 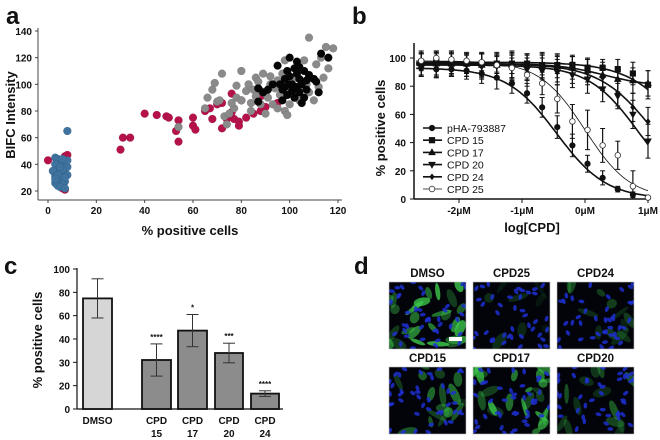 I want to click on fit-curve-CPD 25, so click(x=532, y=126).